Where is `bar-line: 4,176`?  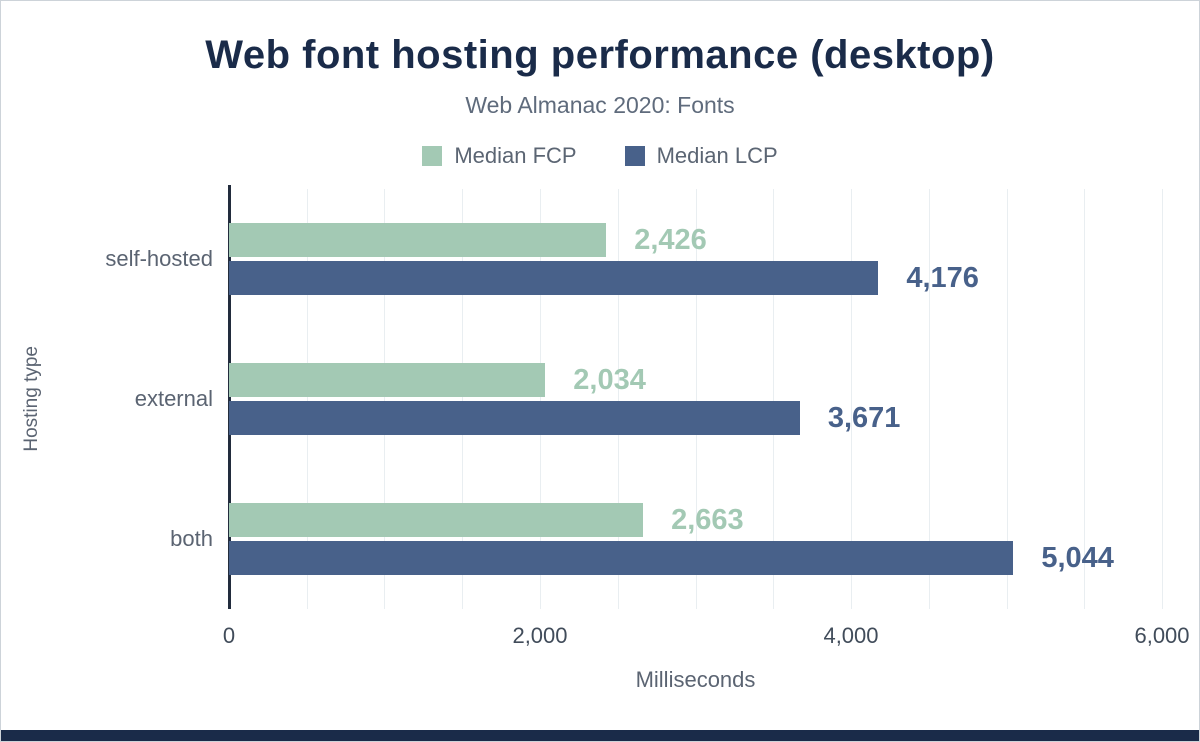
bar-line: 4,176 is located at coordinates (695, 278).